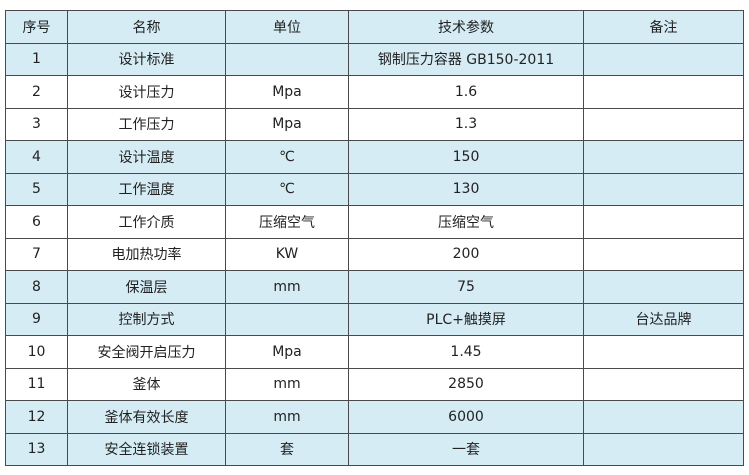 The width and height of the screenshot is (749, 475). What do you see at coordinates (466, 287) in the screenshot?
I see `cell-parameter: 75` at bounding box center [466, 287].